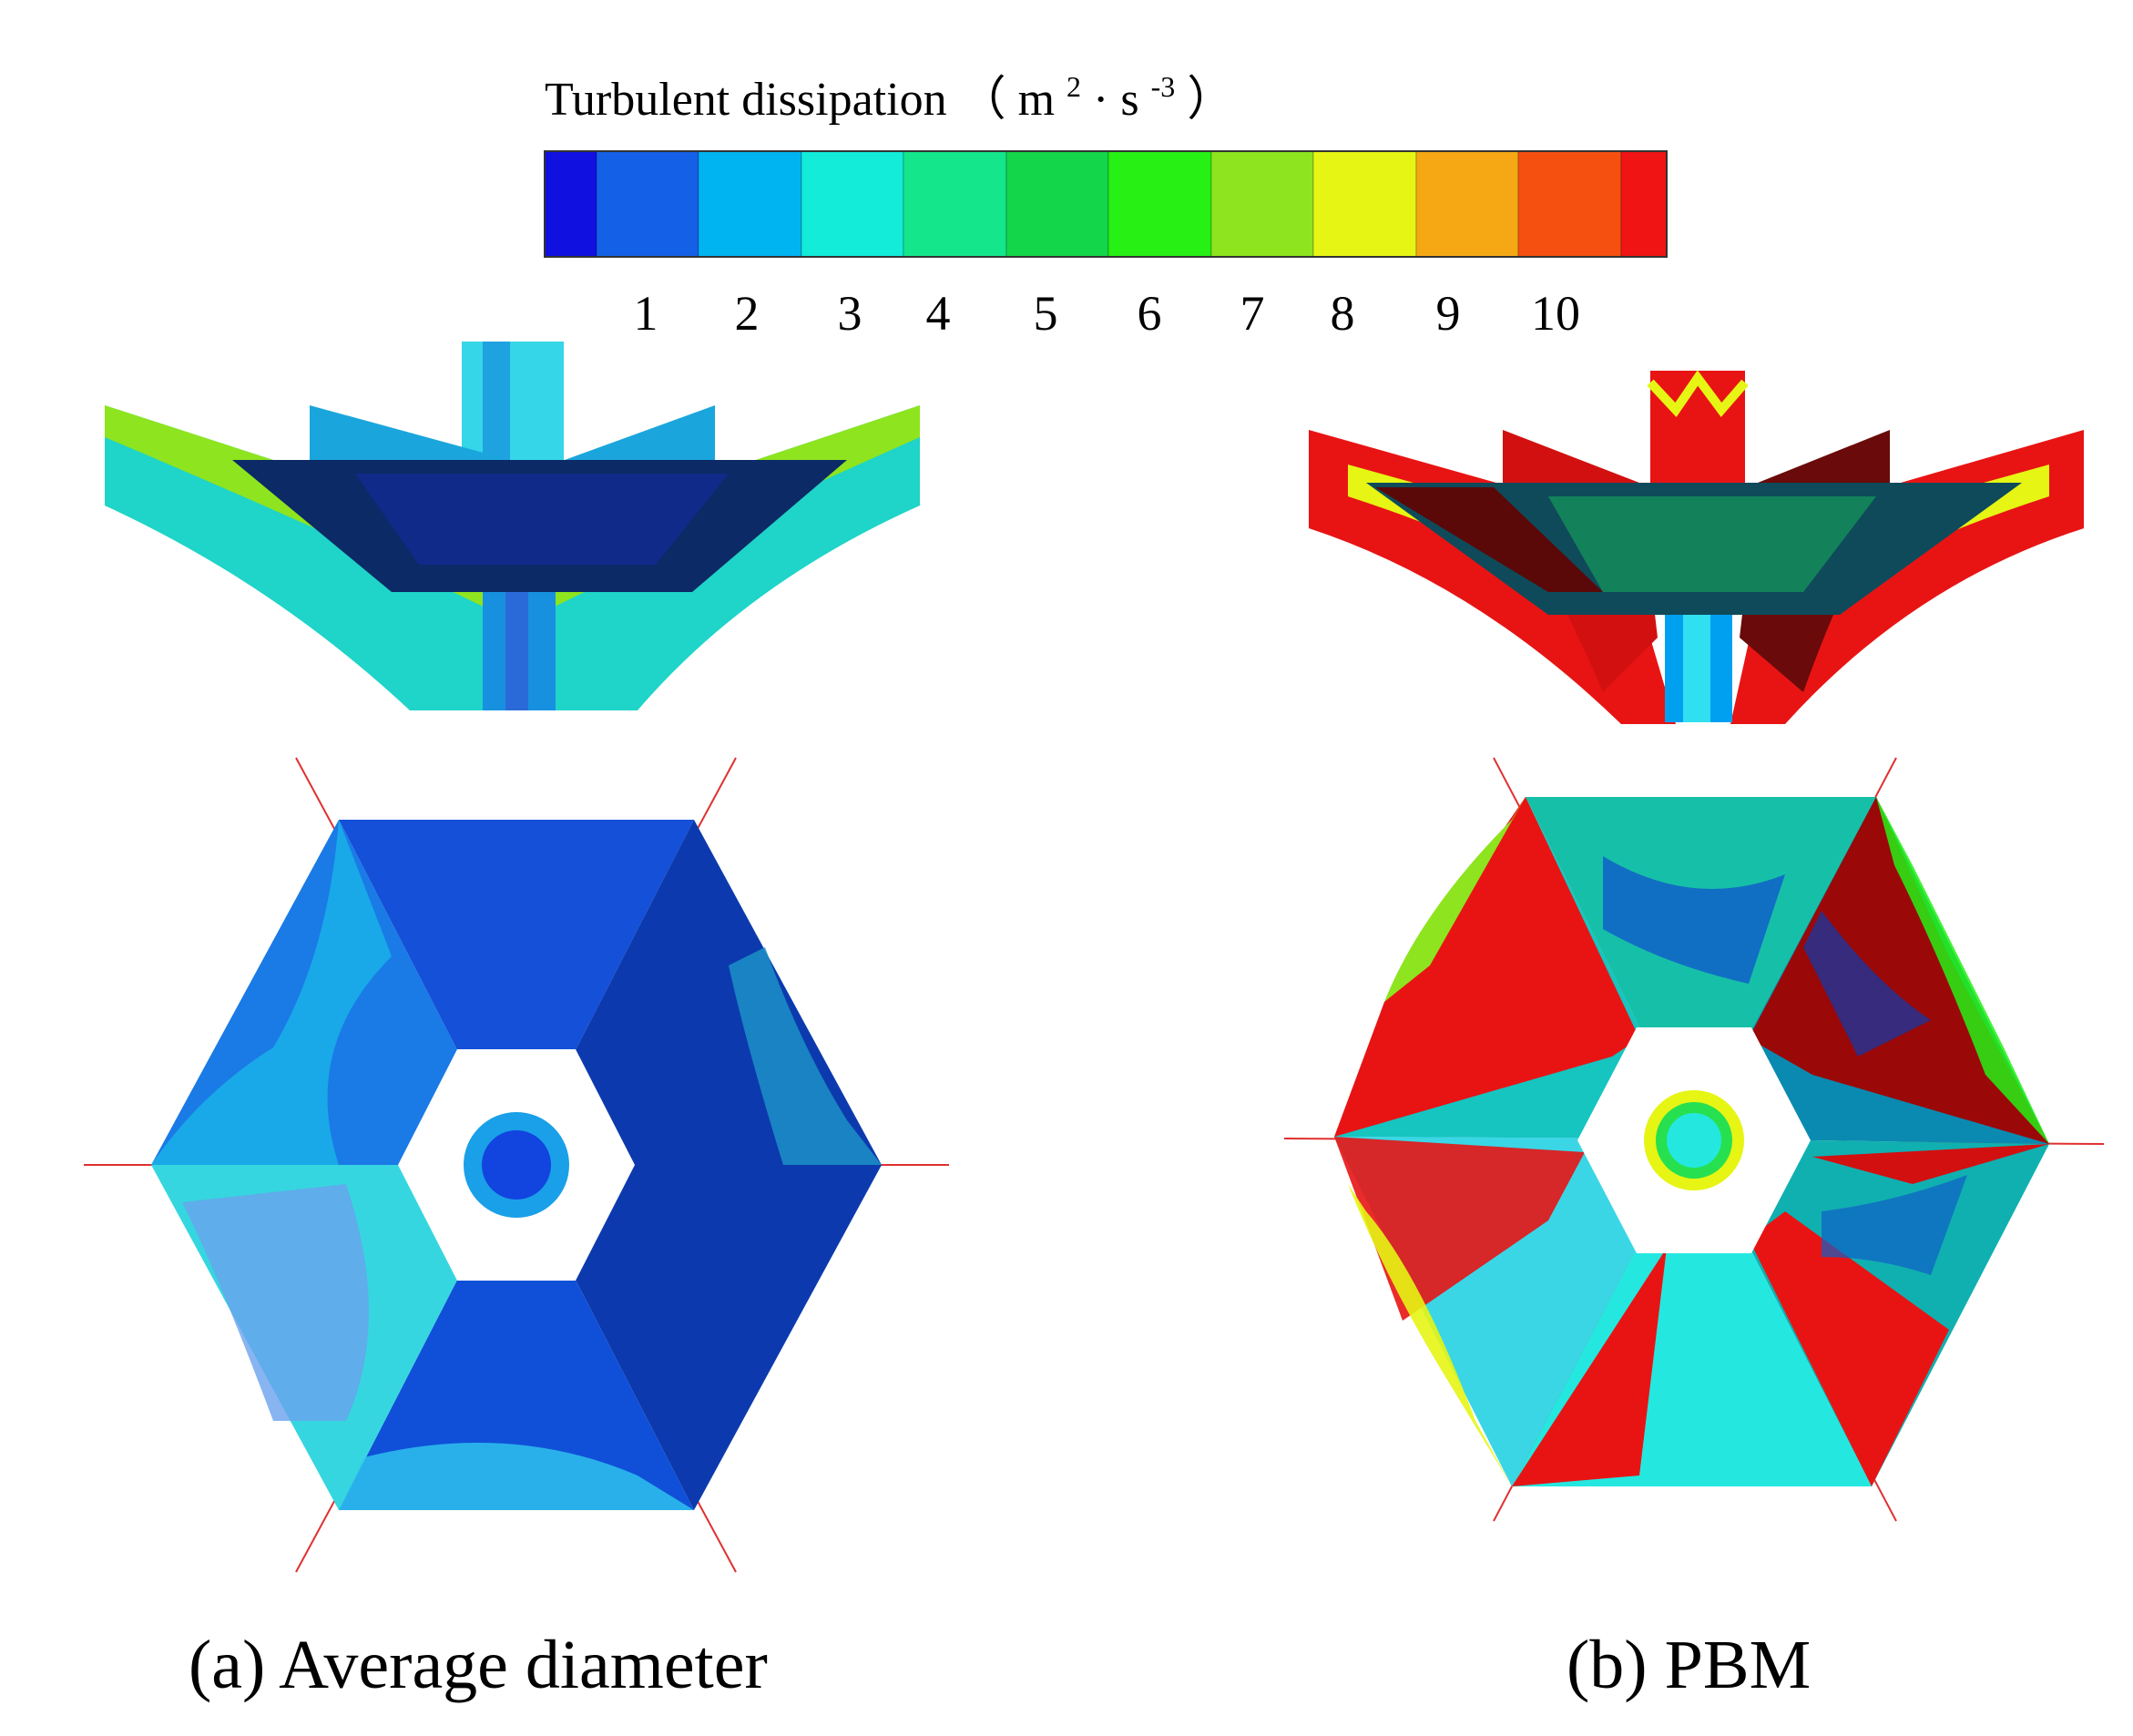 Image resolution: width=2133 pixels, height=1736 pixels. Describe the element at coordinates (938, 313) in the screenshot. I see `legend-tick-label: 4` at that location.